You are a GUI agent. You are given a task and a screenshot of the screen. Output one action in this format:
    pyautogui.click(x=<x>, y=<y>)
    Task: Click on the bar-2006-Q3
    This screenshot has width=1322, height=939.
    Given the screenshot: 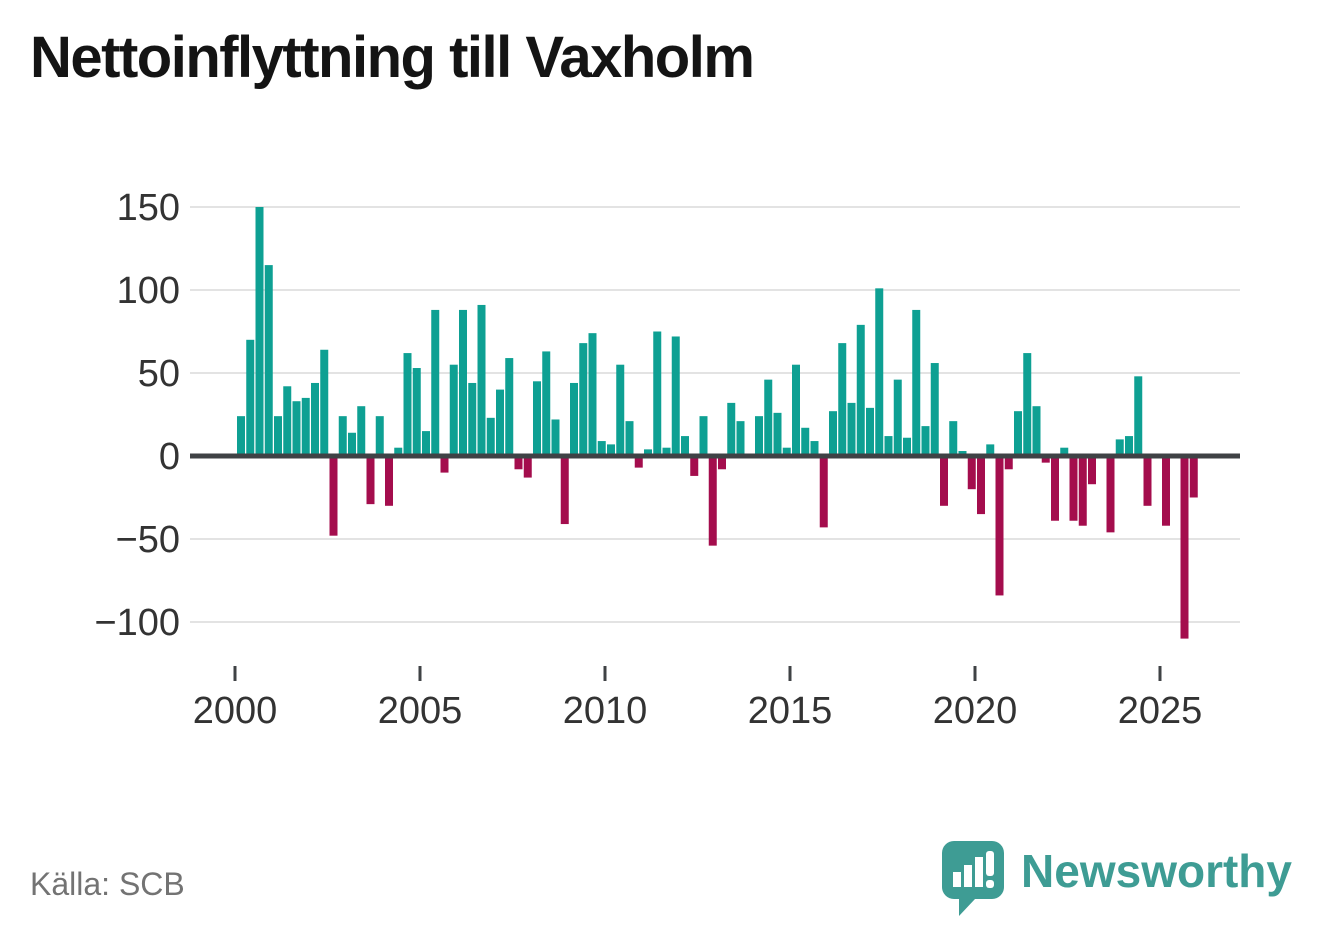 What is the action you would take?
    pyautogui.click(x=481, y=380)
    